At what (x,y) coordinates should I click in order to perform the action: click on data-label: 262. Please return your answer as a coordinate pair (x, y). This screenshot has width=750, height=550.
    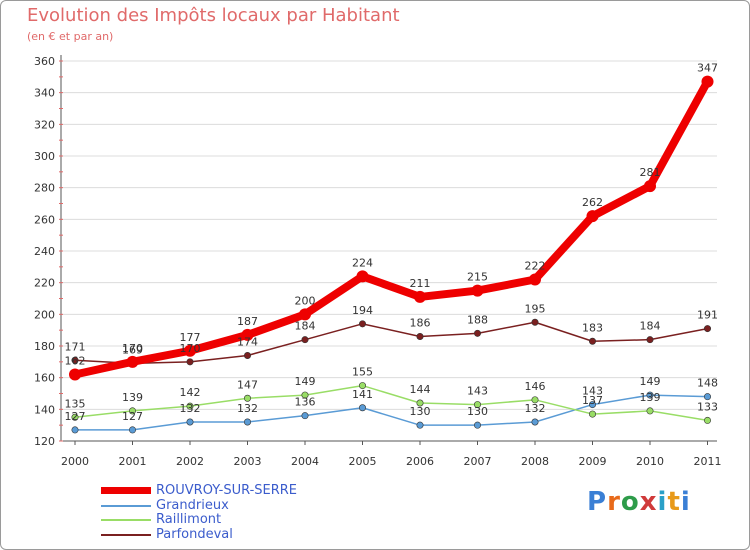
    Looking at the image, I should click on (592, 202).